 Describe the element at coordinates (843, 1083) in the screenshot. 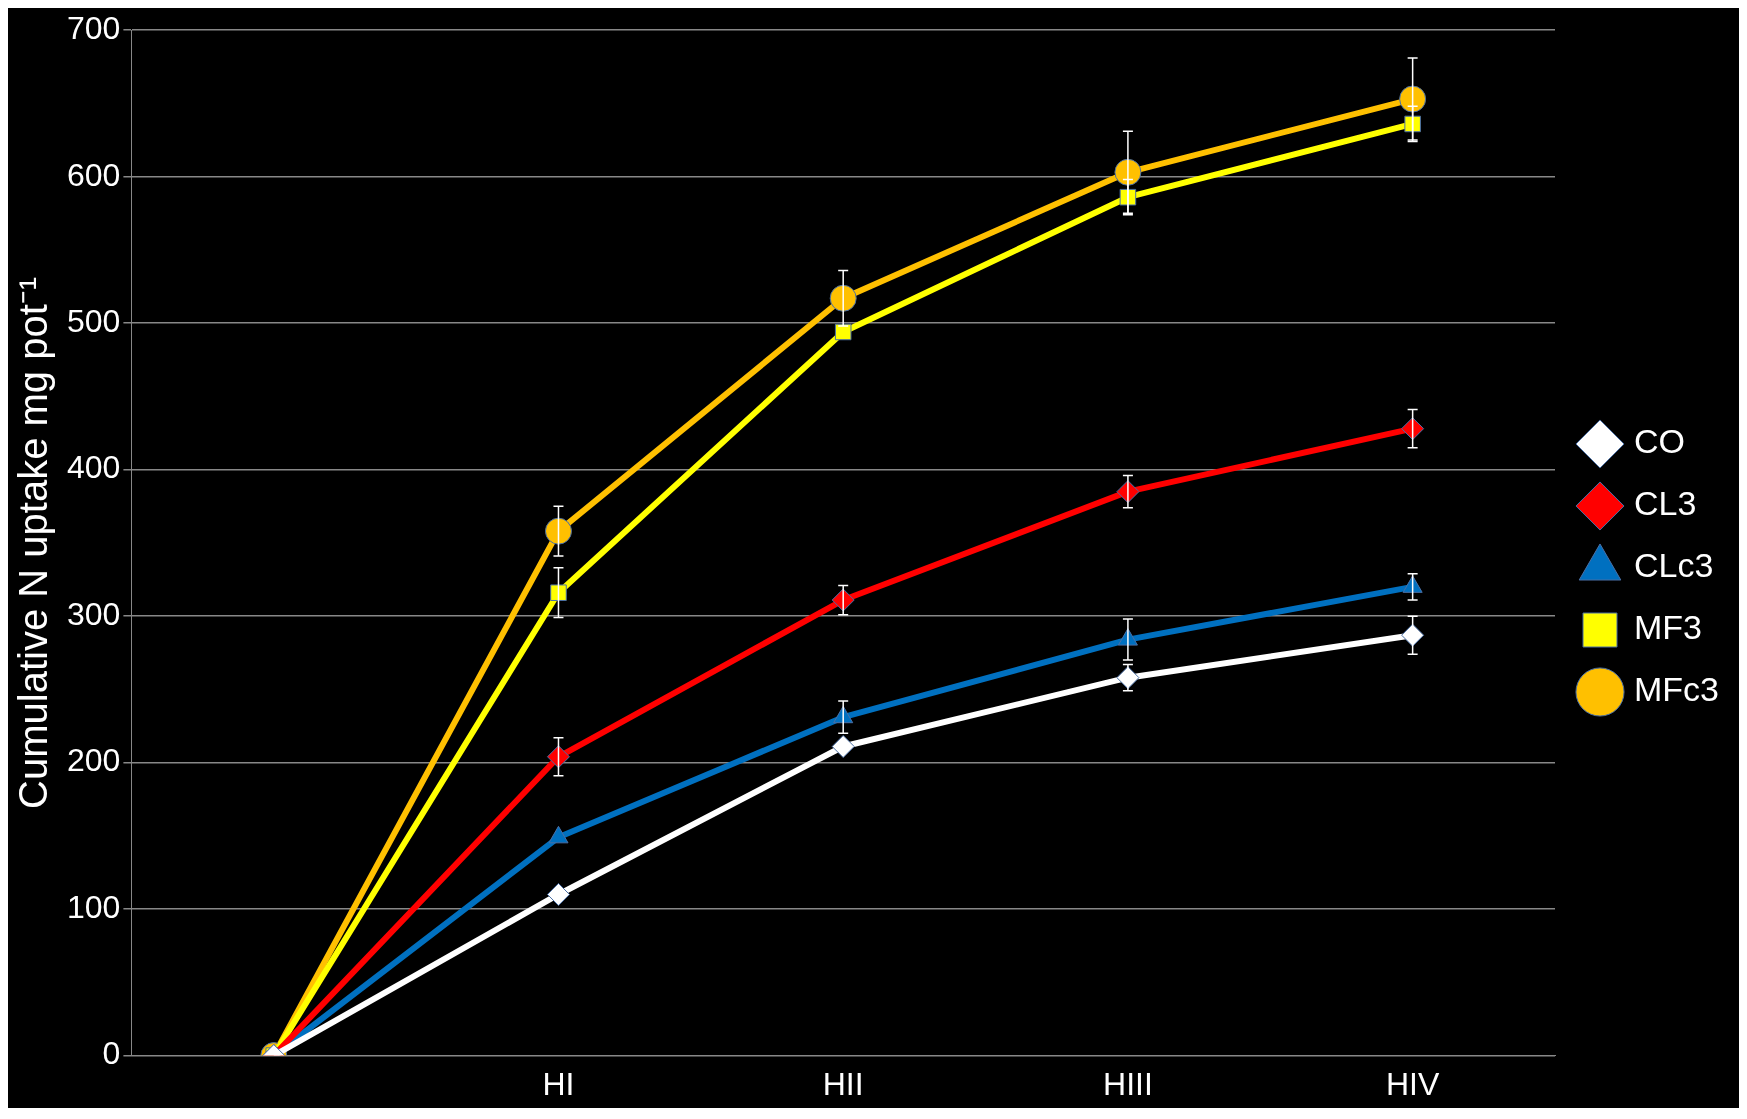

I see `x-tick-label: HII` at that location.